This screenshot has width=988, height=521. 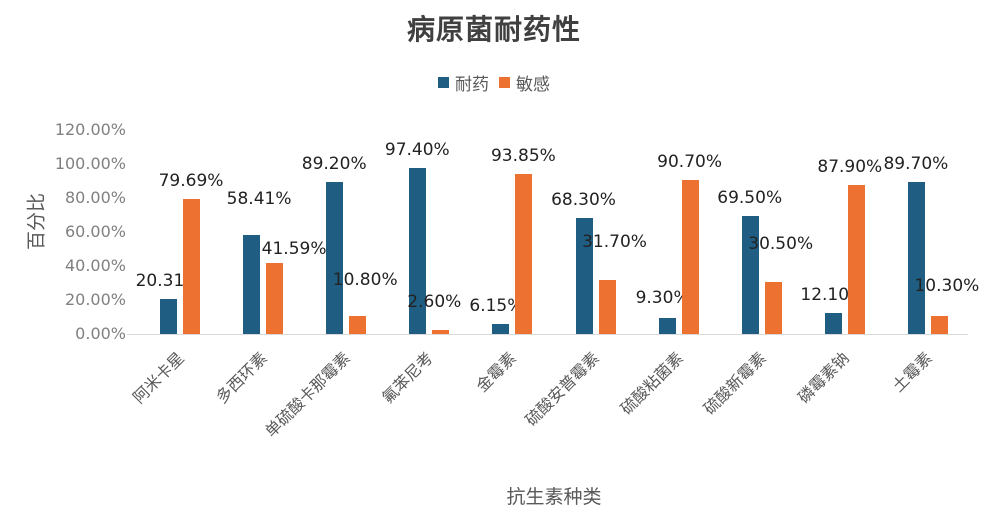 What do you see at coordinates (651, 383) in the screenshot?
I see `x-tick-label: 硫酸粘菌素` at bounding box center [651, 383].